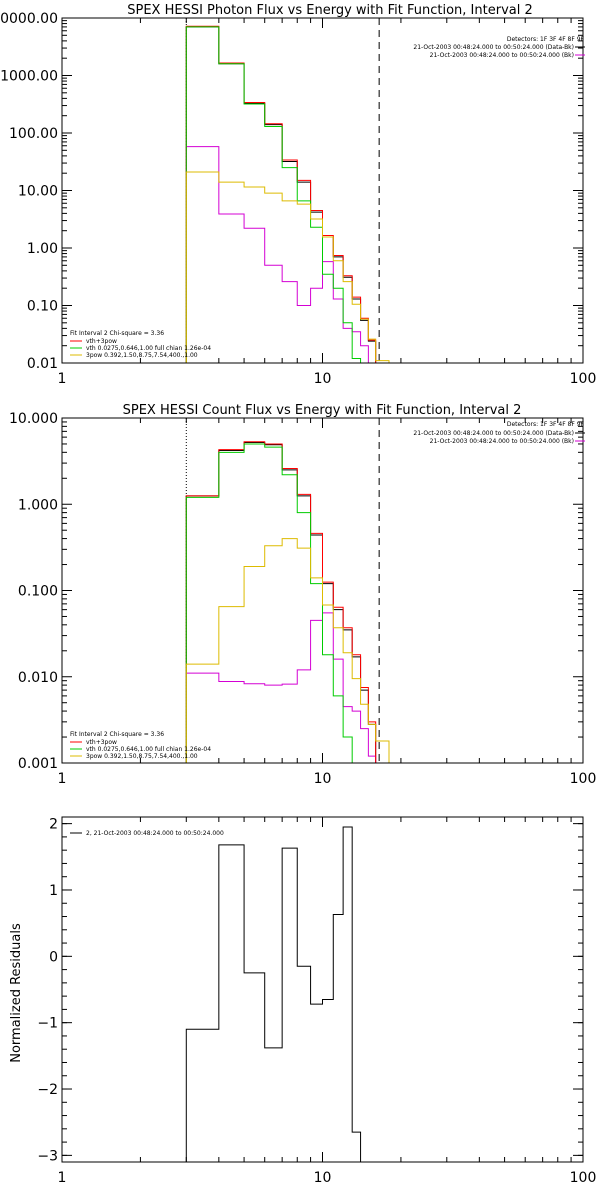  What do you see at coordinates (42, 364) in the screenshot?
I see `photon-y-tick-label: 0.01` at bounding box center [42, 364].